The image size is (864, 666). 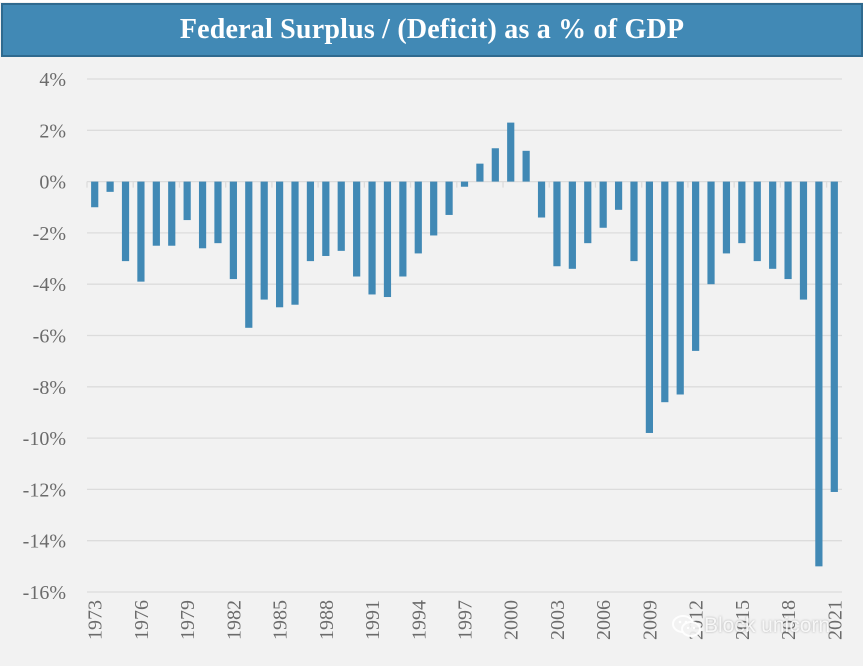 I want to click on x-tick-label: 2015, so click(x=743, y=620).